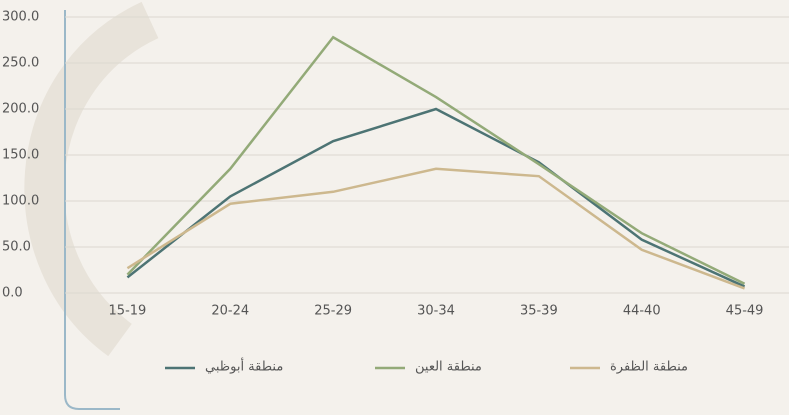 The width and height of the screenshot is (789, 415). I want to click on decoration, so click(91, 179).